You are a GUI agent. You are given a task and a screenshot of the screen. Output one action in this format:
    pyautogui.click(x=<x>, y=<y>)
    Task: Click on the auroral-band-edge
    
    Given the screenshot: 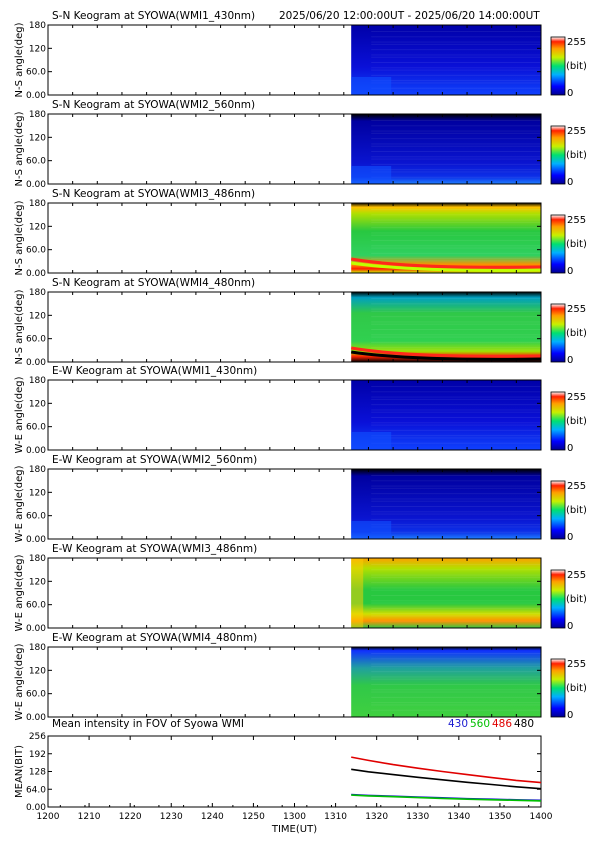 What is the action you would take?
    pyautogui.click(x=446, y=355)
    